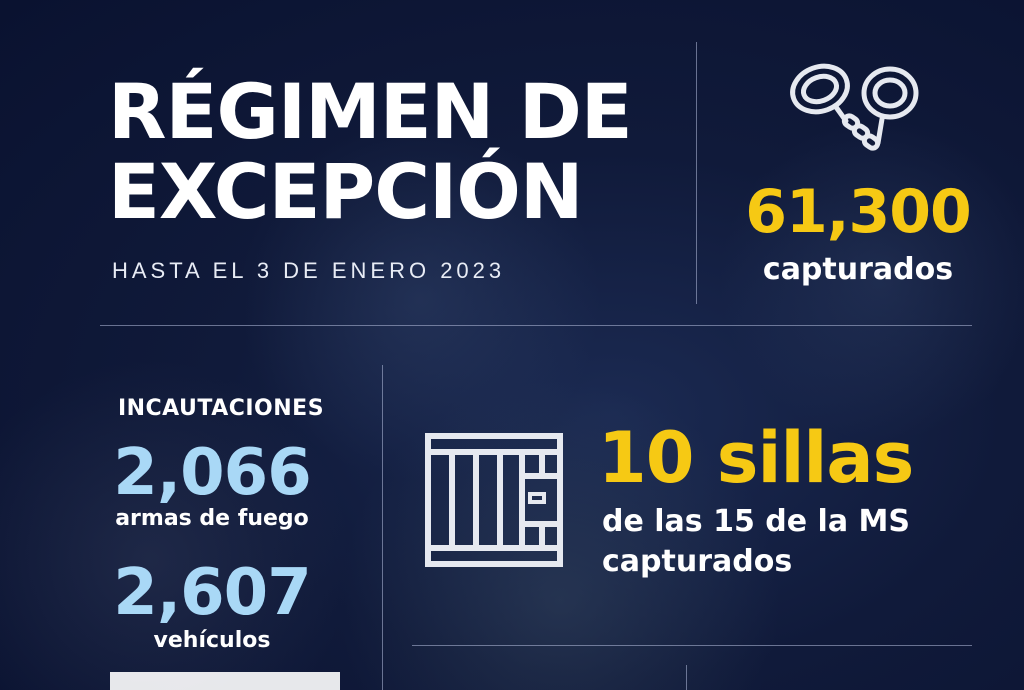  Describe the element at coordinates (686, 677) in the screenshot. I see `divider-bottom-small` at that location.